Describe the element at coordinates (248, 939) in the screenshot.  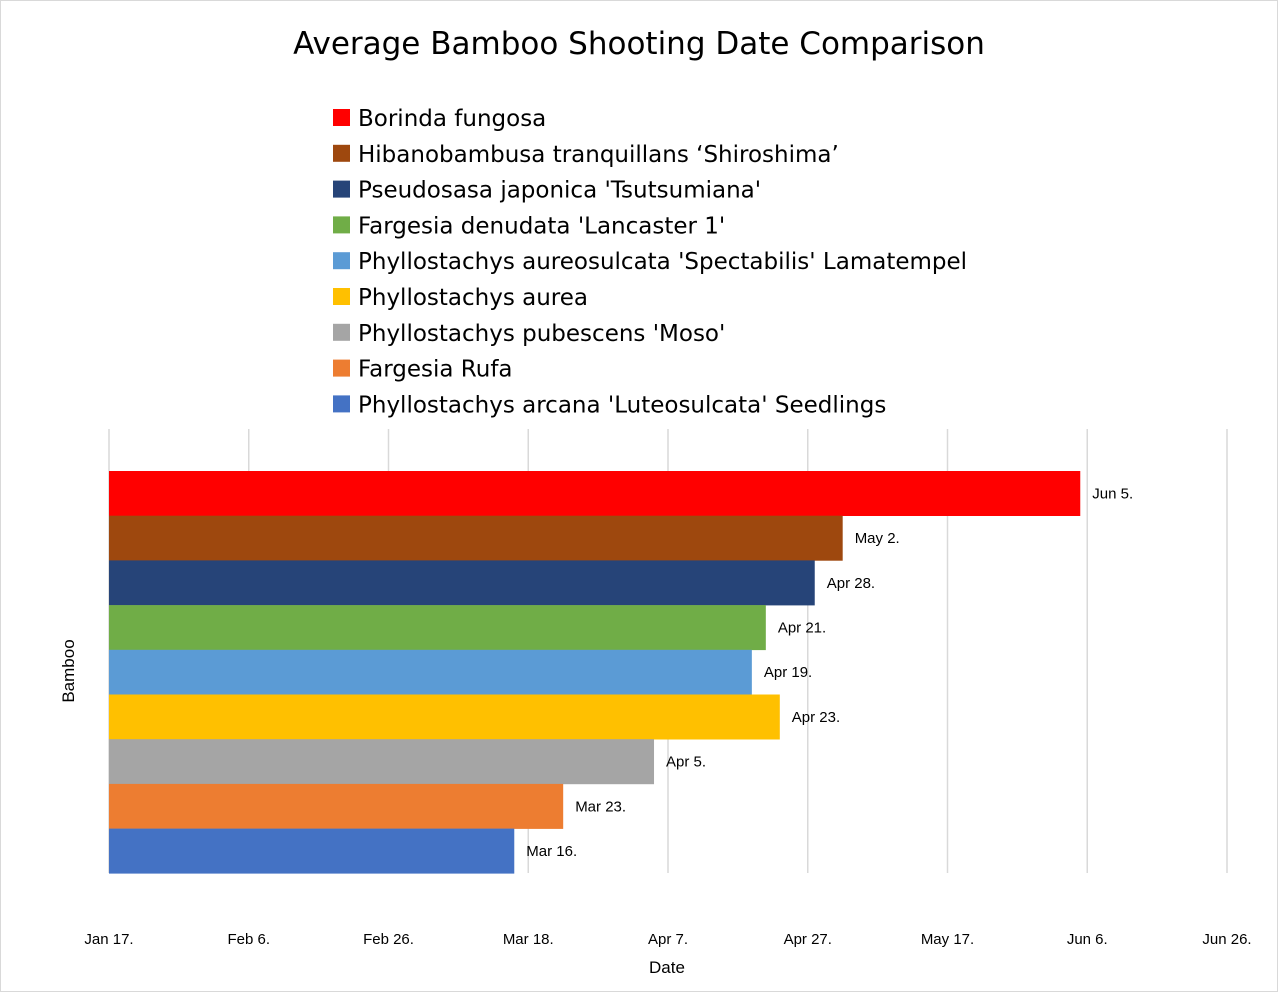
I see `x-tick-label: Feb 6.` at that location.